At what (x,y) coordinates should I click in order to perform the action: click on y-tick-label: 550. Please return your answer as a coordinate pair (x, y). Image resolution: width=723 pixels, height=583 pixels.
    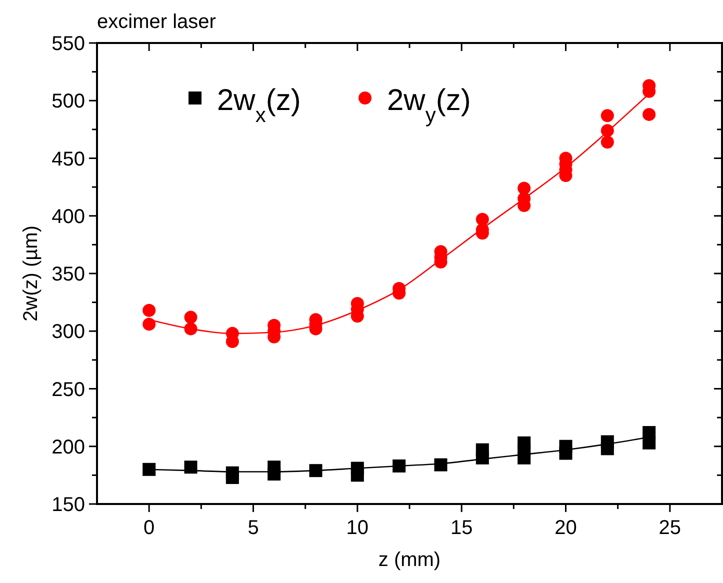
    Looking at the image, I should click on (68, 44).